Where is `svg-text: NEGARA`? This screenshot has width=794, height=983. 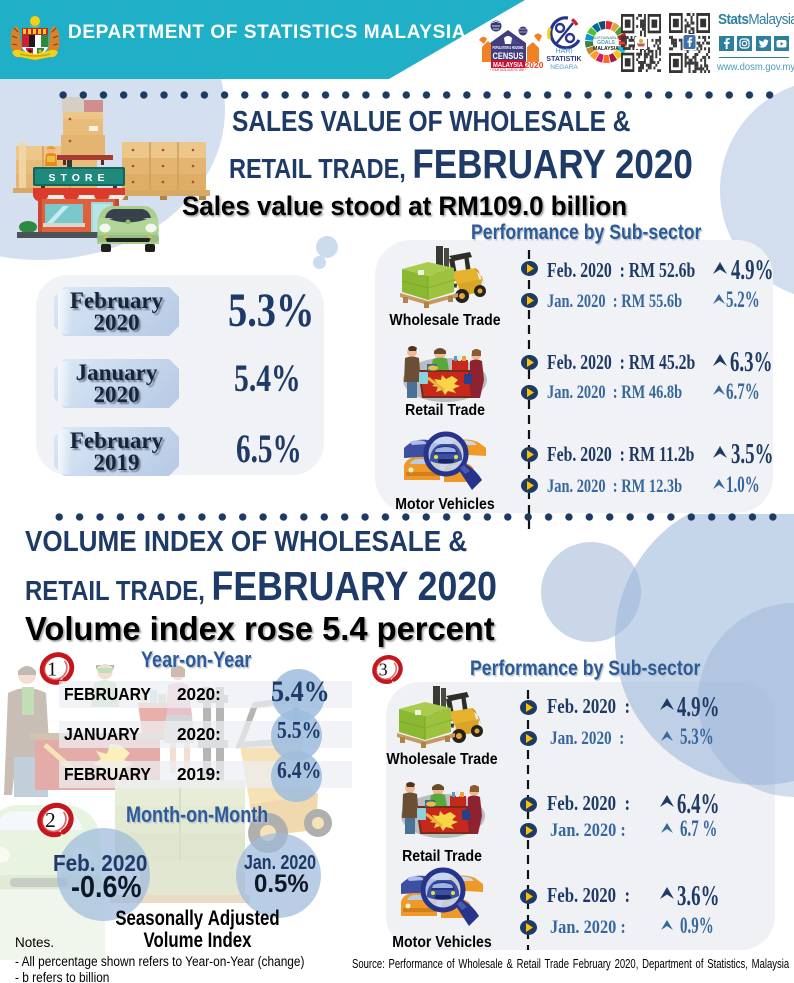
svg-text: NEGARA is located at coordinates (564, 67).